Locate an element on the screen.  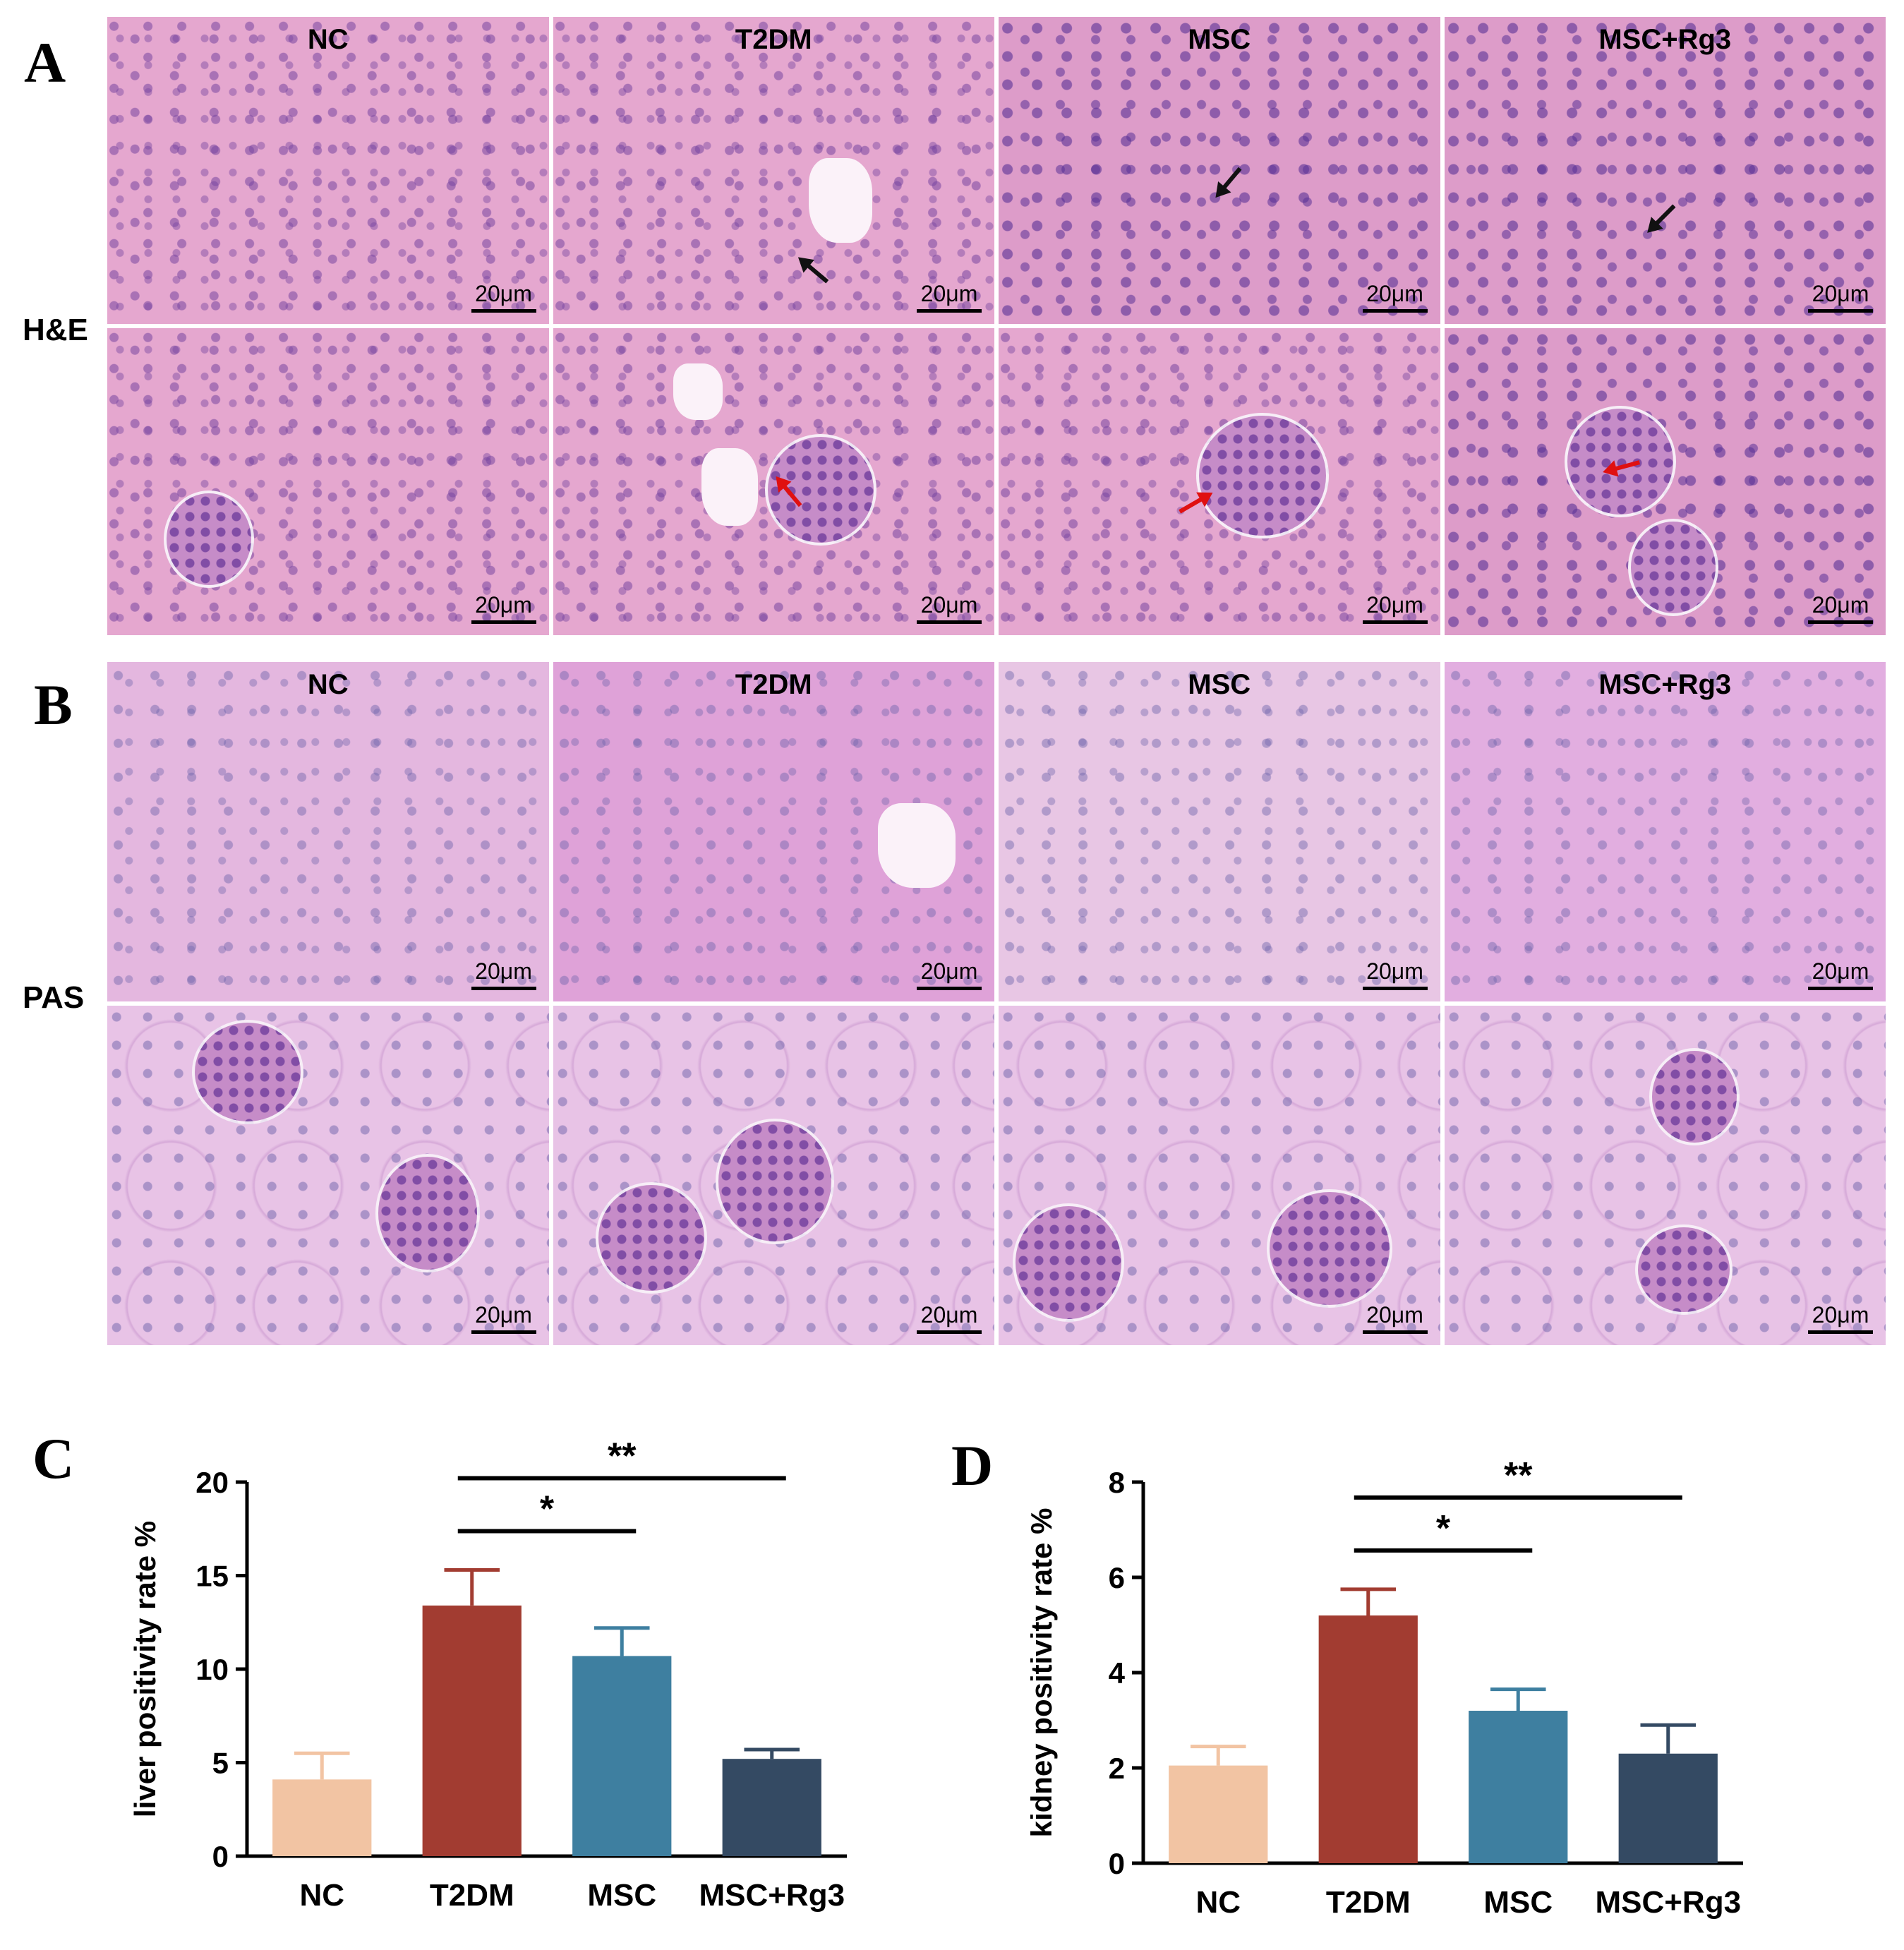
y-tick-label: 4 is located at coordinates (1117, 1673).